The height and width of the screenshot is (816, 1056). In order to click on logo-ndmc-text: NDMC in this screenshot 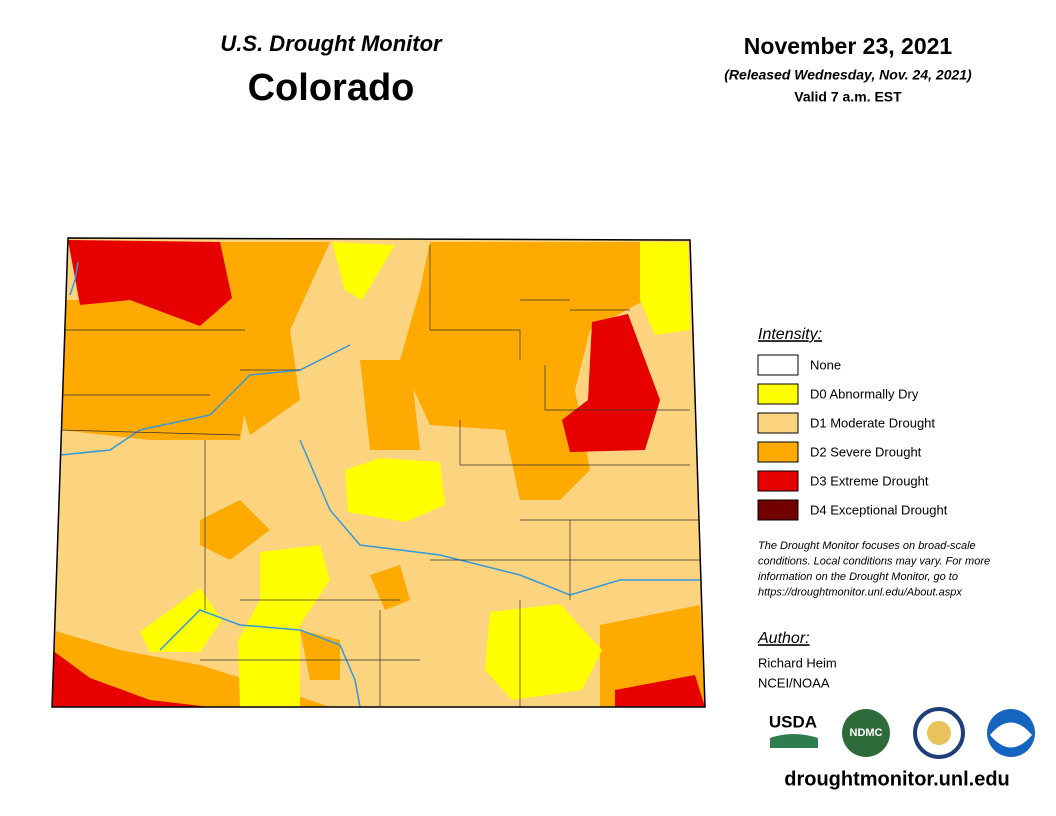, I will do `click(866, 733)`.